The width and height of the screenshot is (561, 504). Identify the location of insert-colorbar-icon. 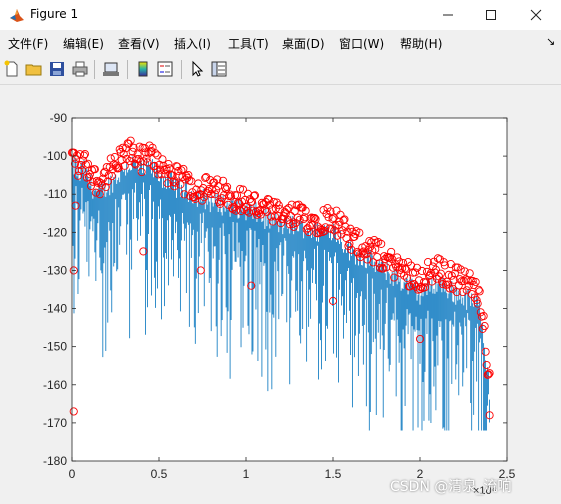
(143, 69).